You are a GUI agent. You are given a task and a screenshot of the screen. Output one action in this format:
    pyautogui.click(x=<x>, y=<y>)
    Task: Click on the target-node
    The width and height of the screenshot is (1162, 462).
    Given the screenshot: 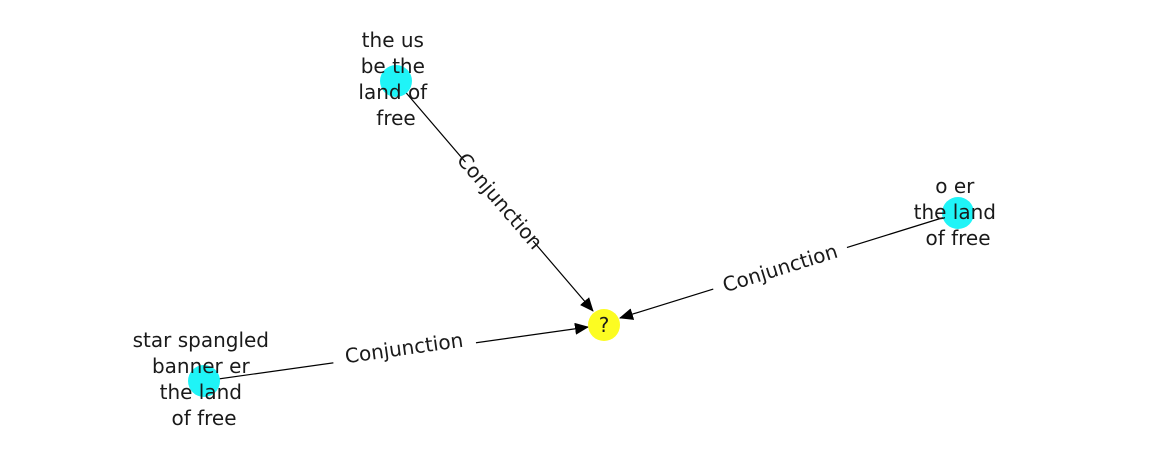 What is the action you would take?
    pyautogui.click(x=604, y=325)
    